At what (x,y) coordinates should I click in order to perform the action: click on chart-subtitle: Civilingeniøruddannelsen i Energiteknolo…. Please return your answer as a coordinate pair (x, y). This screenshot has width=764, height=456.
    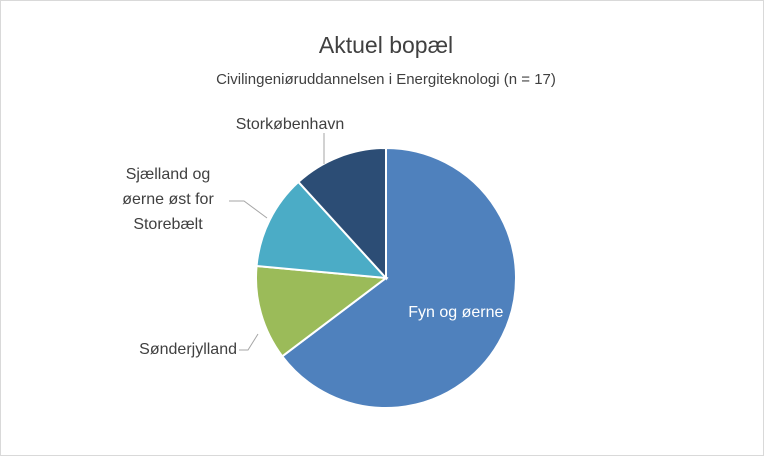
    Looking at the image, I should click on (386, 79).